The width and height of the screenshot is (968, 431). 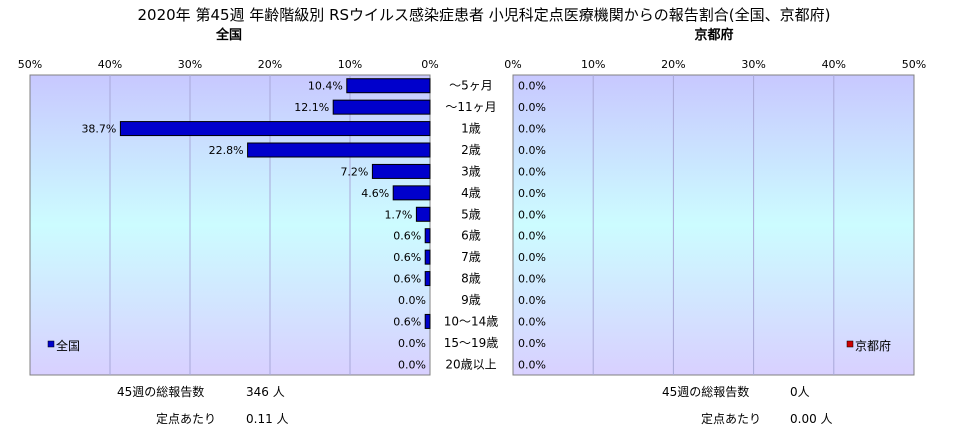 I want to click on left-legend-label: 全国, so click(x=68, y=345).